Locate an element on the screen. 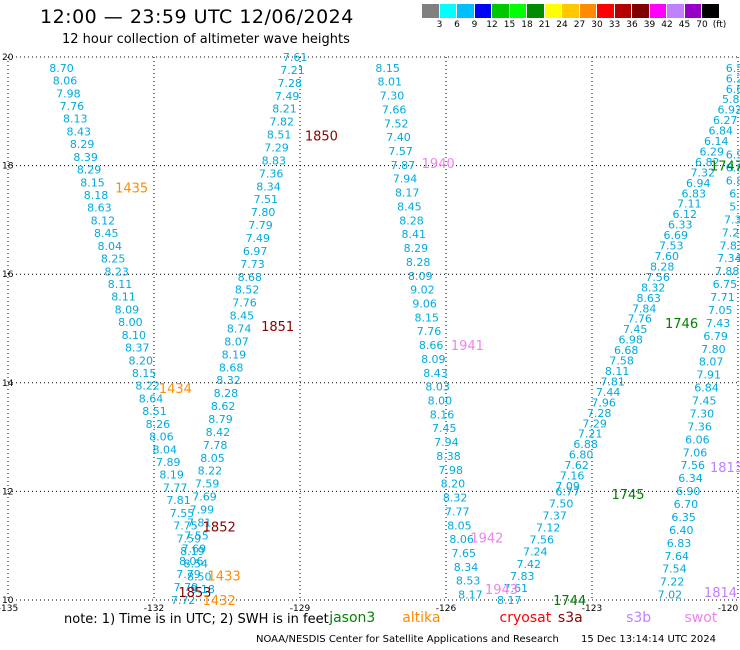 The height and width of the screenshot is (650, 740). wave-height-value: 7.34 is located at coordinates (728, 258).